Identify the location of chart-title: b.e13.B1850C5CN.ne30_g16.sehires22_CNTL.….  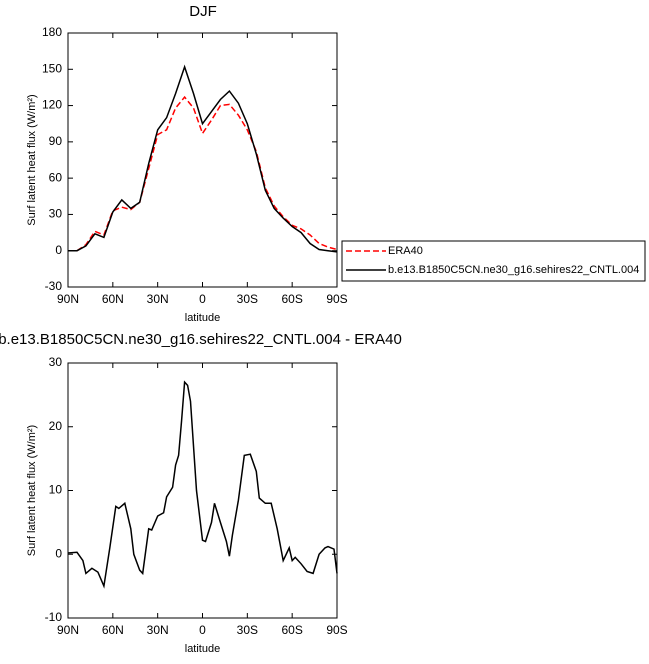
(201, 339).